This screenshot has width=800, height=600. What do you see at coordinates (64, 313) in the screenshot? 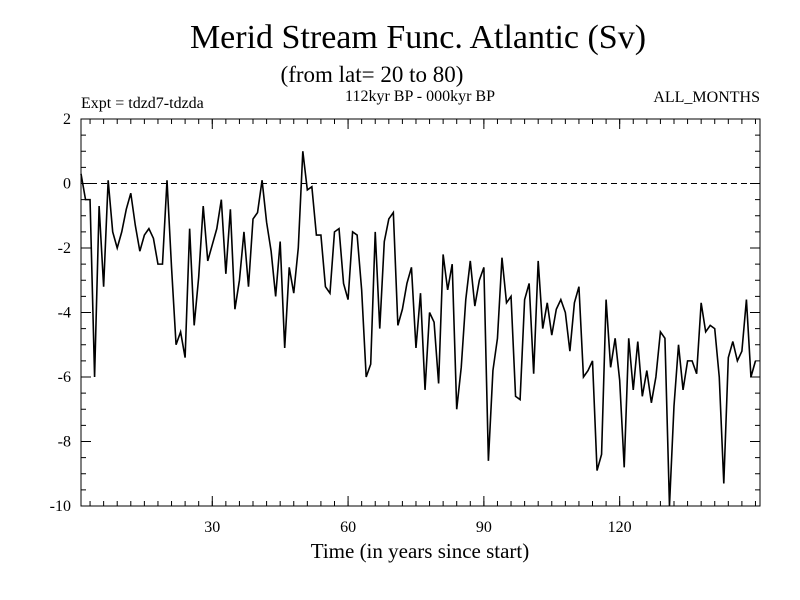
I see `y-tick-label: -4` at bounding box center [64, 313].